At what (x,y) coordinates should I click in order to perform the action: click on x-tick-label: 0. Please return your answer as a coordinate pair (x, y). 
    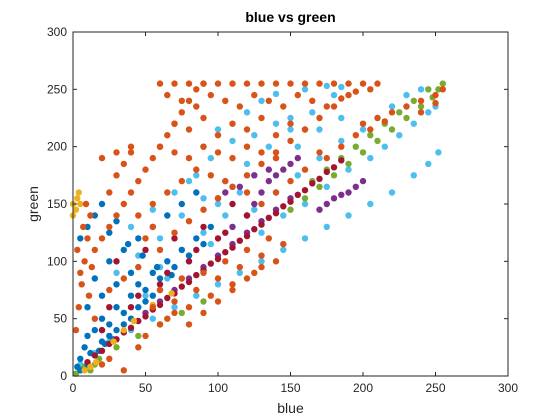
    Looking at the image, I should click on (73, 388).